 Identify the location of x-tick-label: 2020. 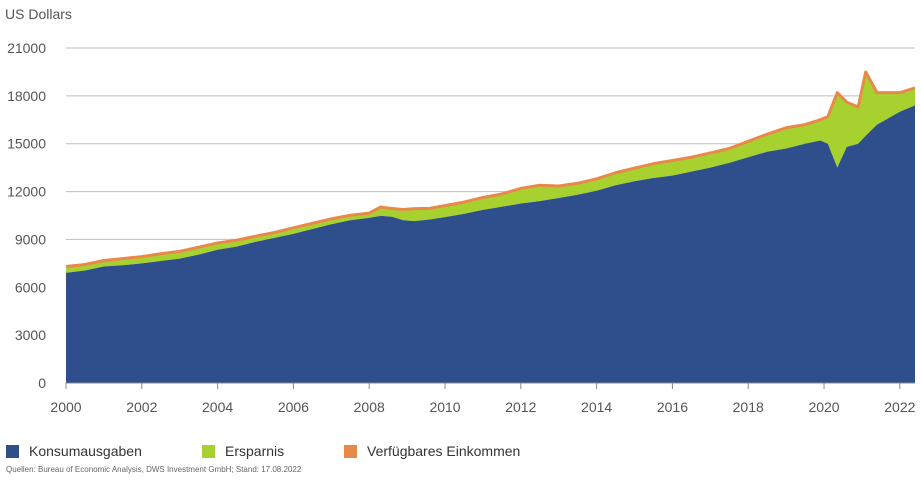
(823, 407).